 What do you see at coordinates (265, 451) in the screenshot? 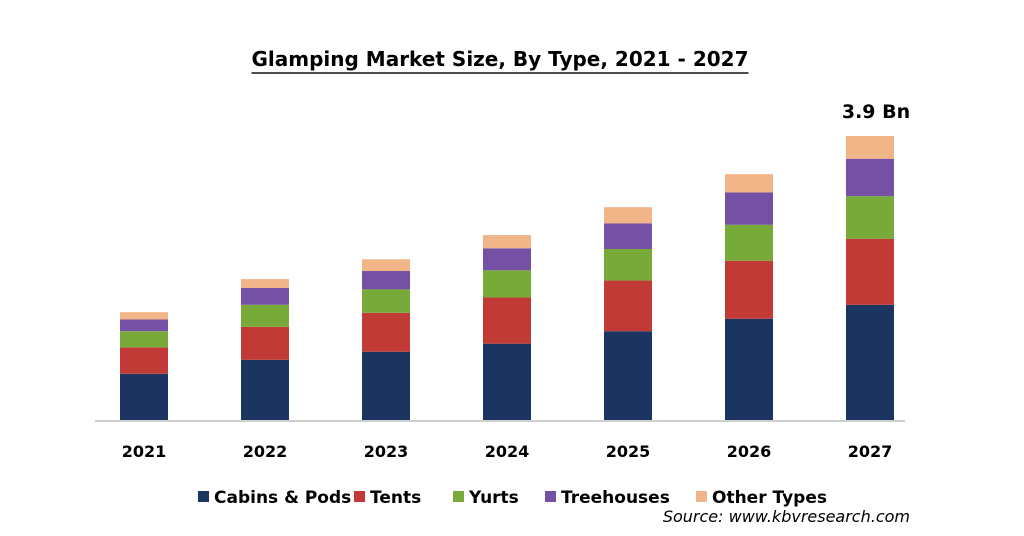
I see `x-tick-label: 2022` at bounding box center [265, 451].